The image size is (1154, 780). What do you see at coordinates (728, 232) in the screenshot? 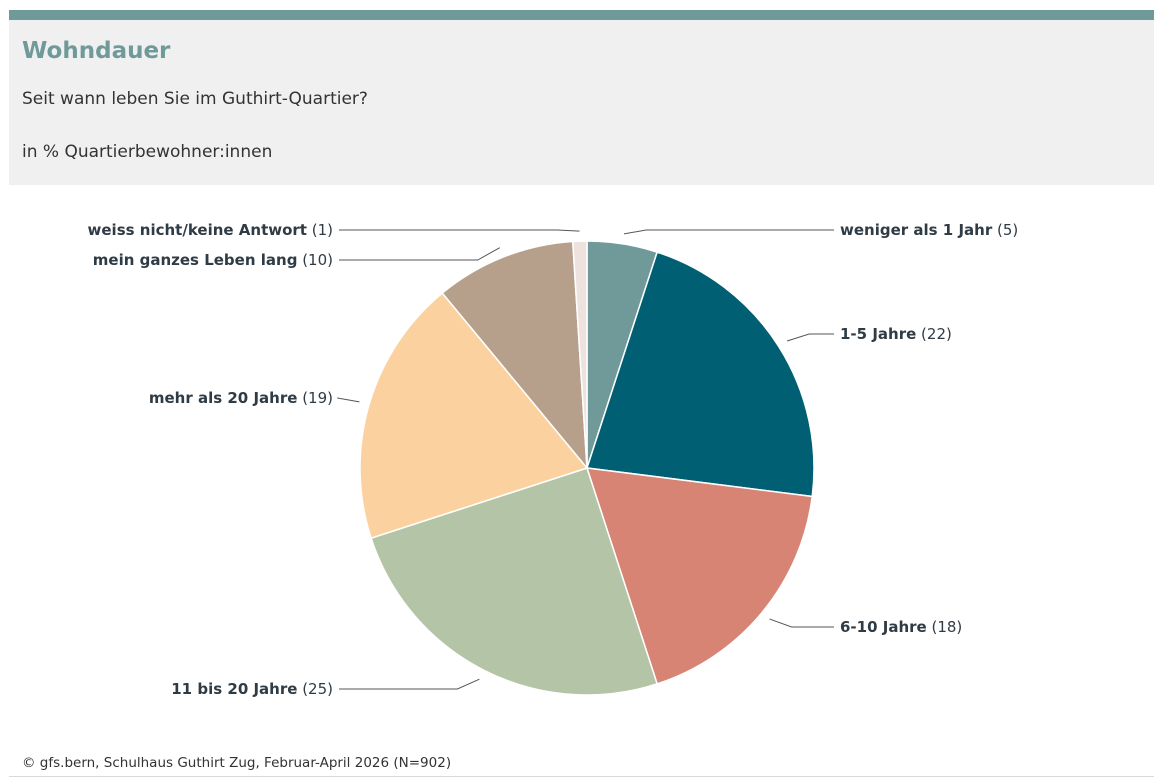
I see `leader-line-weniger-als-1-jahr` at bounding box center [728, 232].